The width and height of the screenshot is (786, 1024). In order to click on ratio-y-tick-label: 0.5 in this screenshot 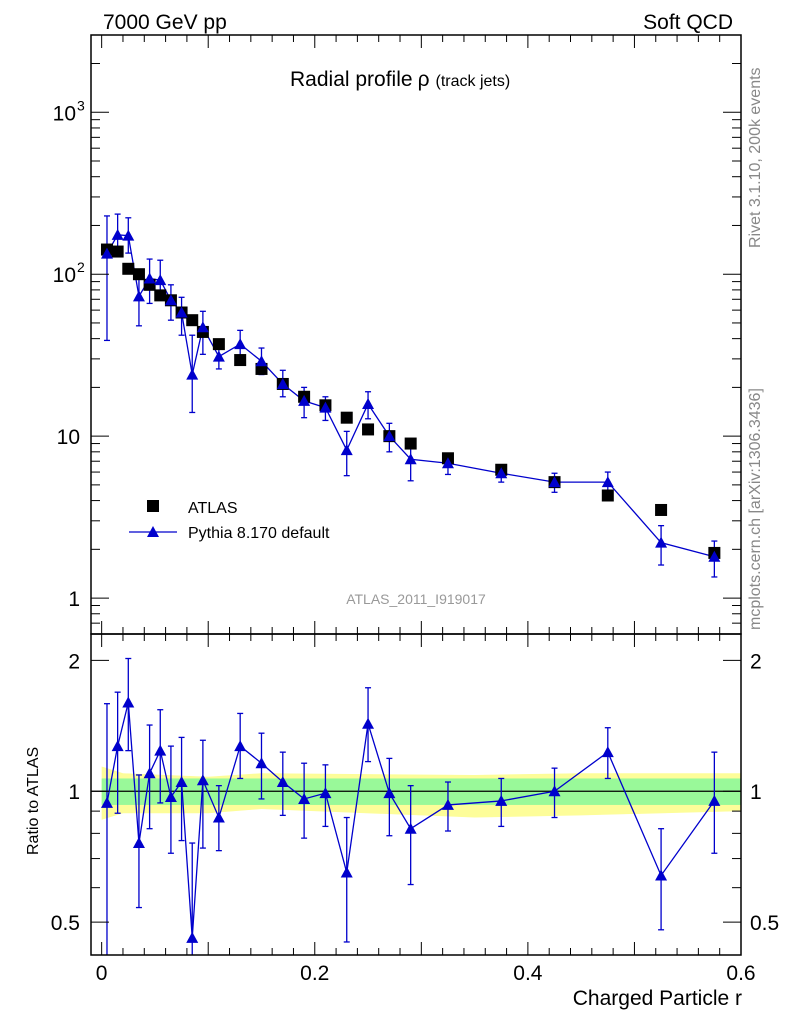, I will do `click(65, 923)`.